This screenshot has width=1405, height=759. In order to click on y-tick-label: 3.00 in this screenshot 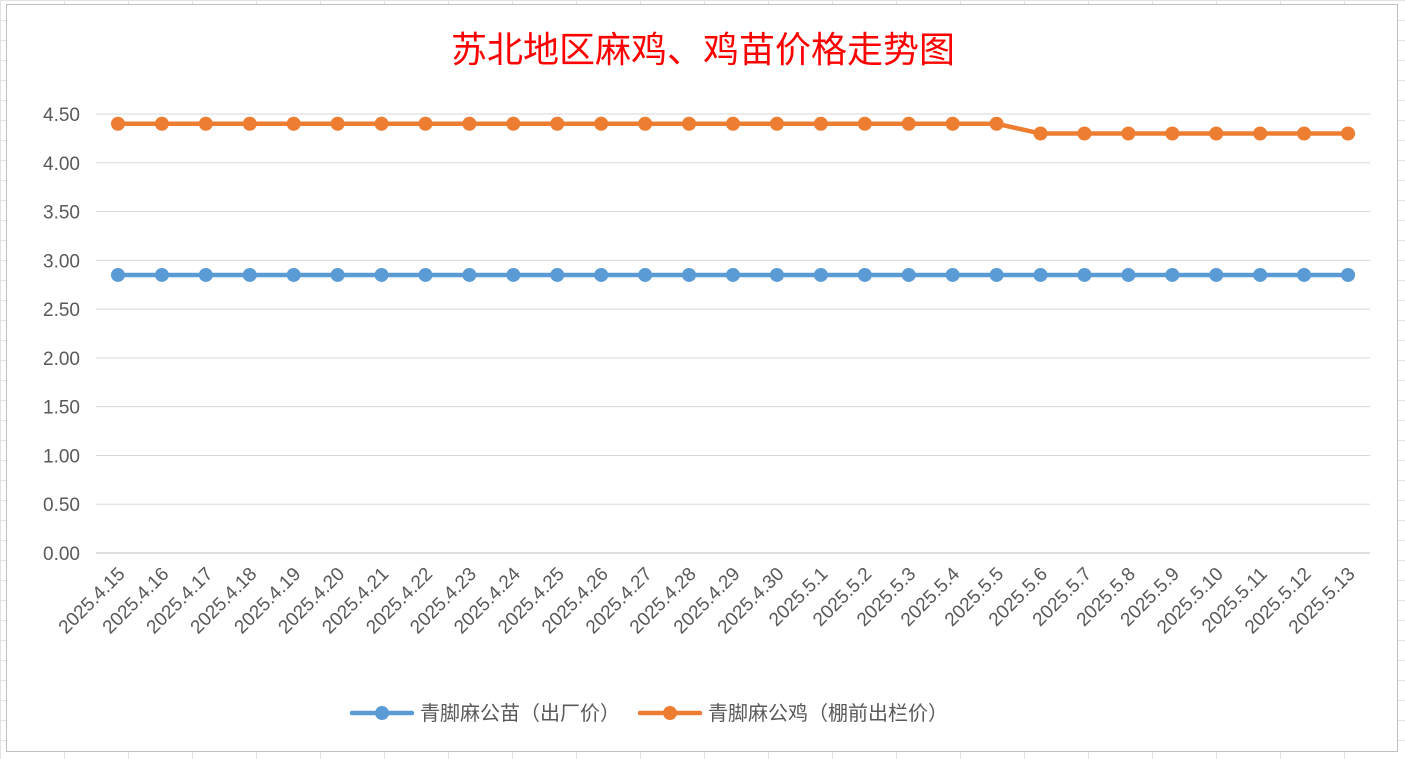, I will do `click(61, 261)`.